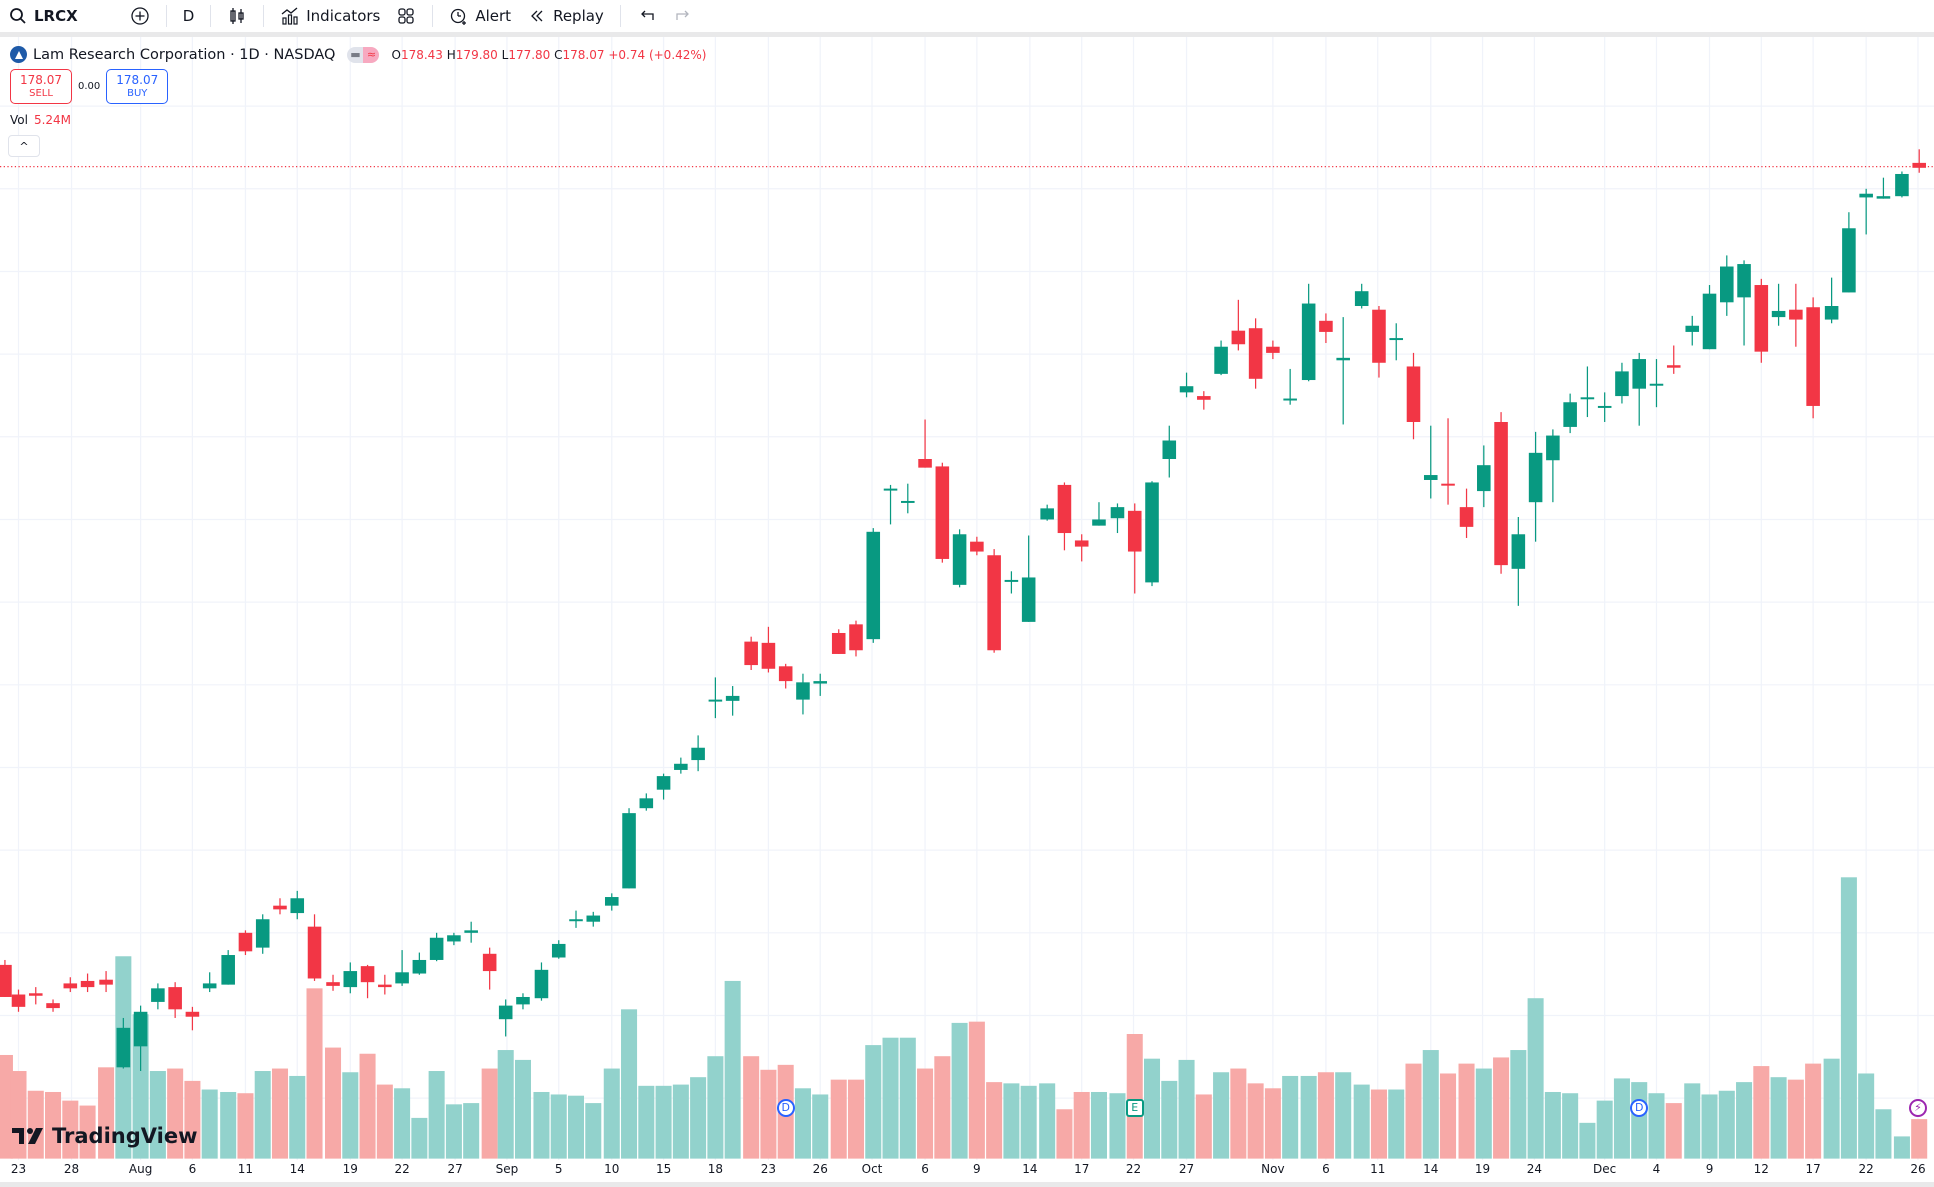 The width and height of the screenshot is (1934, 1187). I want to click on price-change: +0.74 (+0.42%), so click(657, 54).